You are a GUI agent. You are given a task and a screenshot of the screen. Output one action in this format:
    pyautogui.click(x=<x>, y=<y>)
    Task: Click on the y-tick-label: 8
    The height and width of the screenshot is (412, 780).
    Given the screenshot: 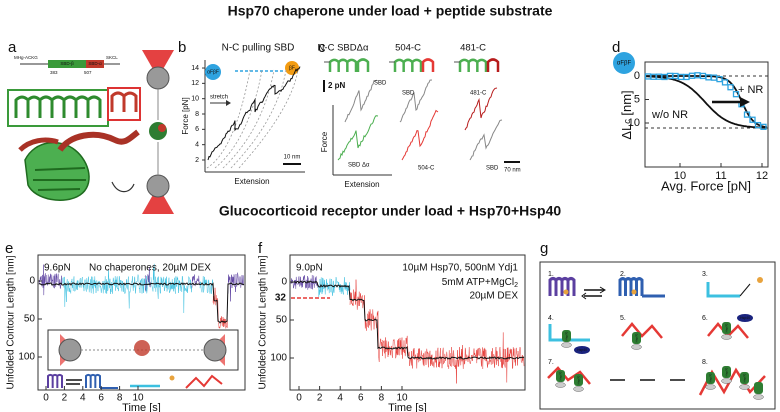 What is the action you would take?
    pyautogui.click(x=197, y=114)
    